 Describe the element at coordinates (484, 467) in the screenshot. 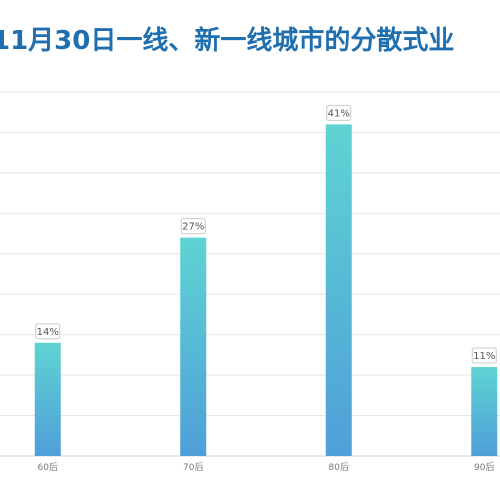

I see `x-tick-label-4: 90后` at that location.